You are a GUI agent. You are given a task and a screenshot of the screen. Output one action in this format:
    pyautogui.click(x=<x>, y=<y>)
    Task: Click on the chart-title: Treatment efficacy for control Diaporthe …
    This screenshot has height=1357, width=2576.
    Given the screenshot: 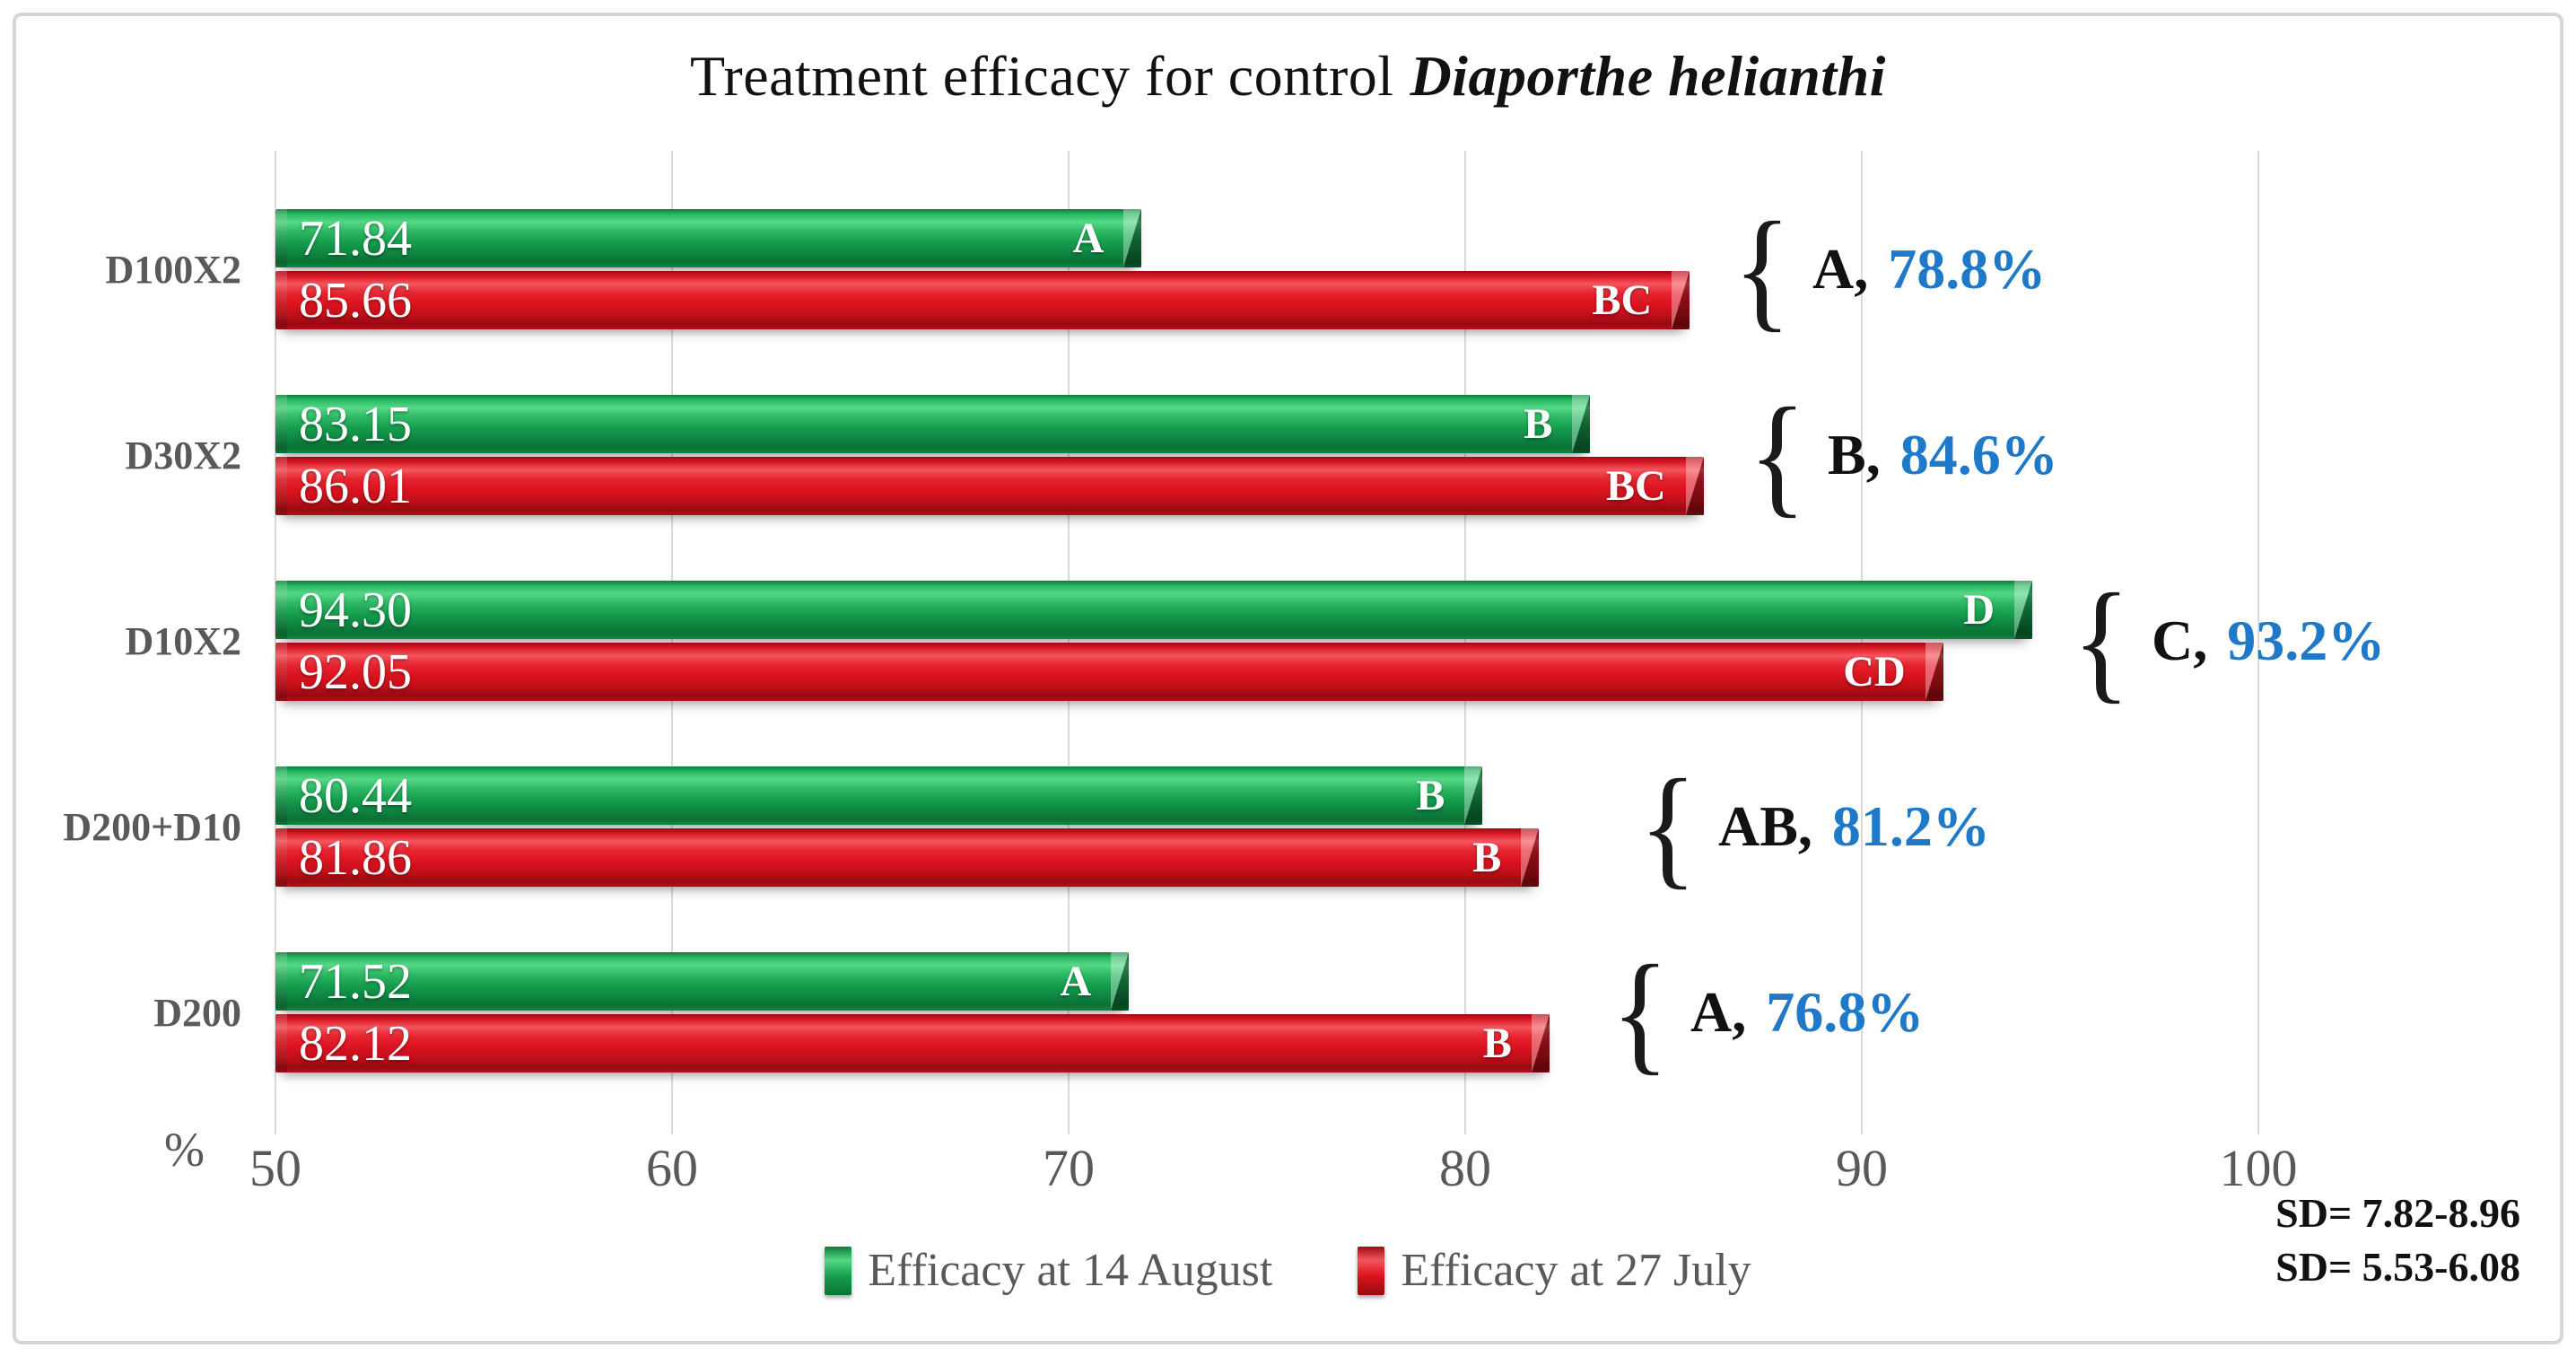 What is the action you would take?
    pyautogui.click(x=1288, y=76)
    